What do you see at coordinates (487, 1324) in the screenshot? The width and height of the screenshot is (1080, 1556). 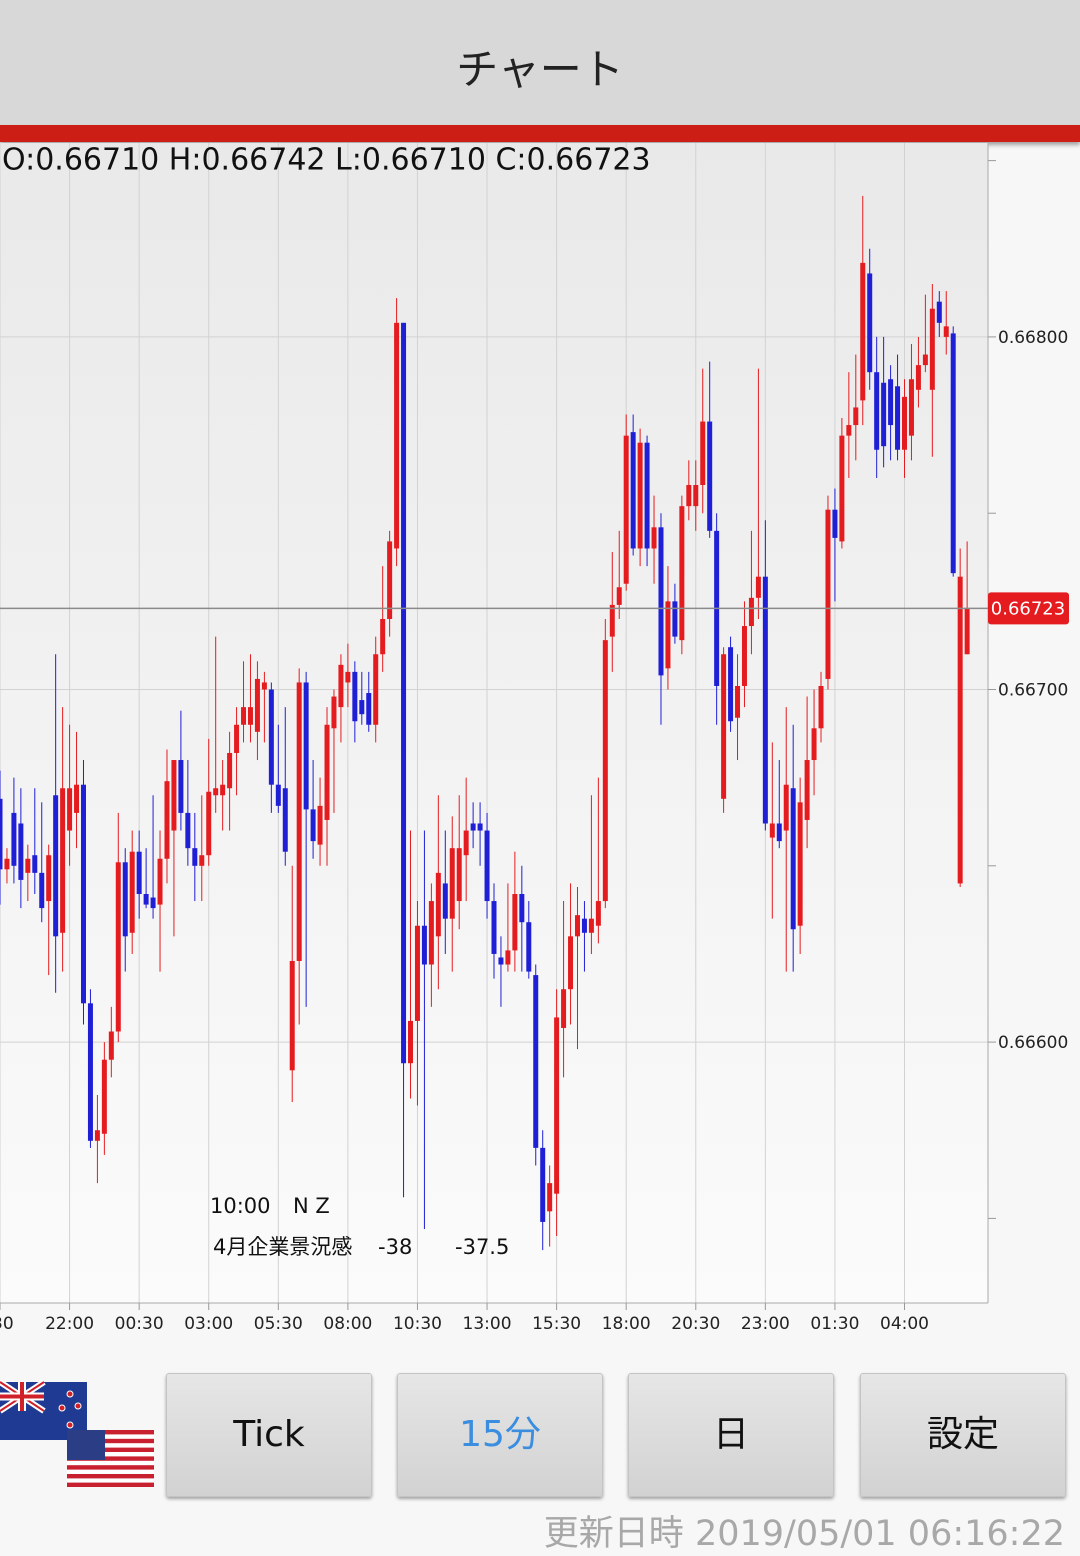 I see `x-tick-label: 13:00` at bounding box center [487, 1324].